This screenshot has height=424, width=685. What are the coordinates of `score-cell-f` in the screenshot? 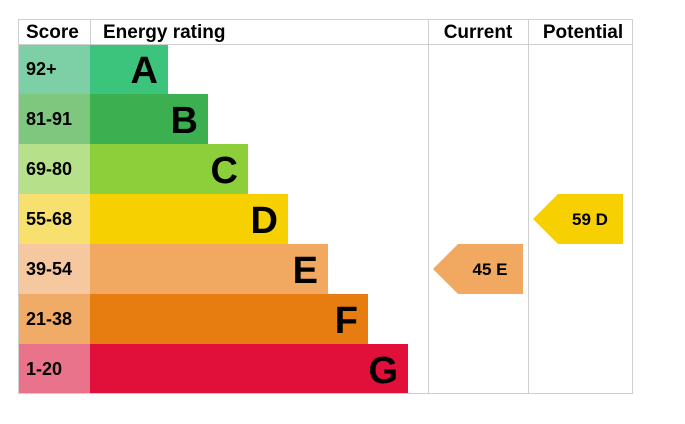 It's located at (54, 319).